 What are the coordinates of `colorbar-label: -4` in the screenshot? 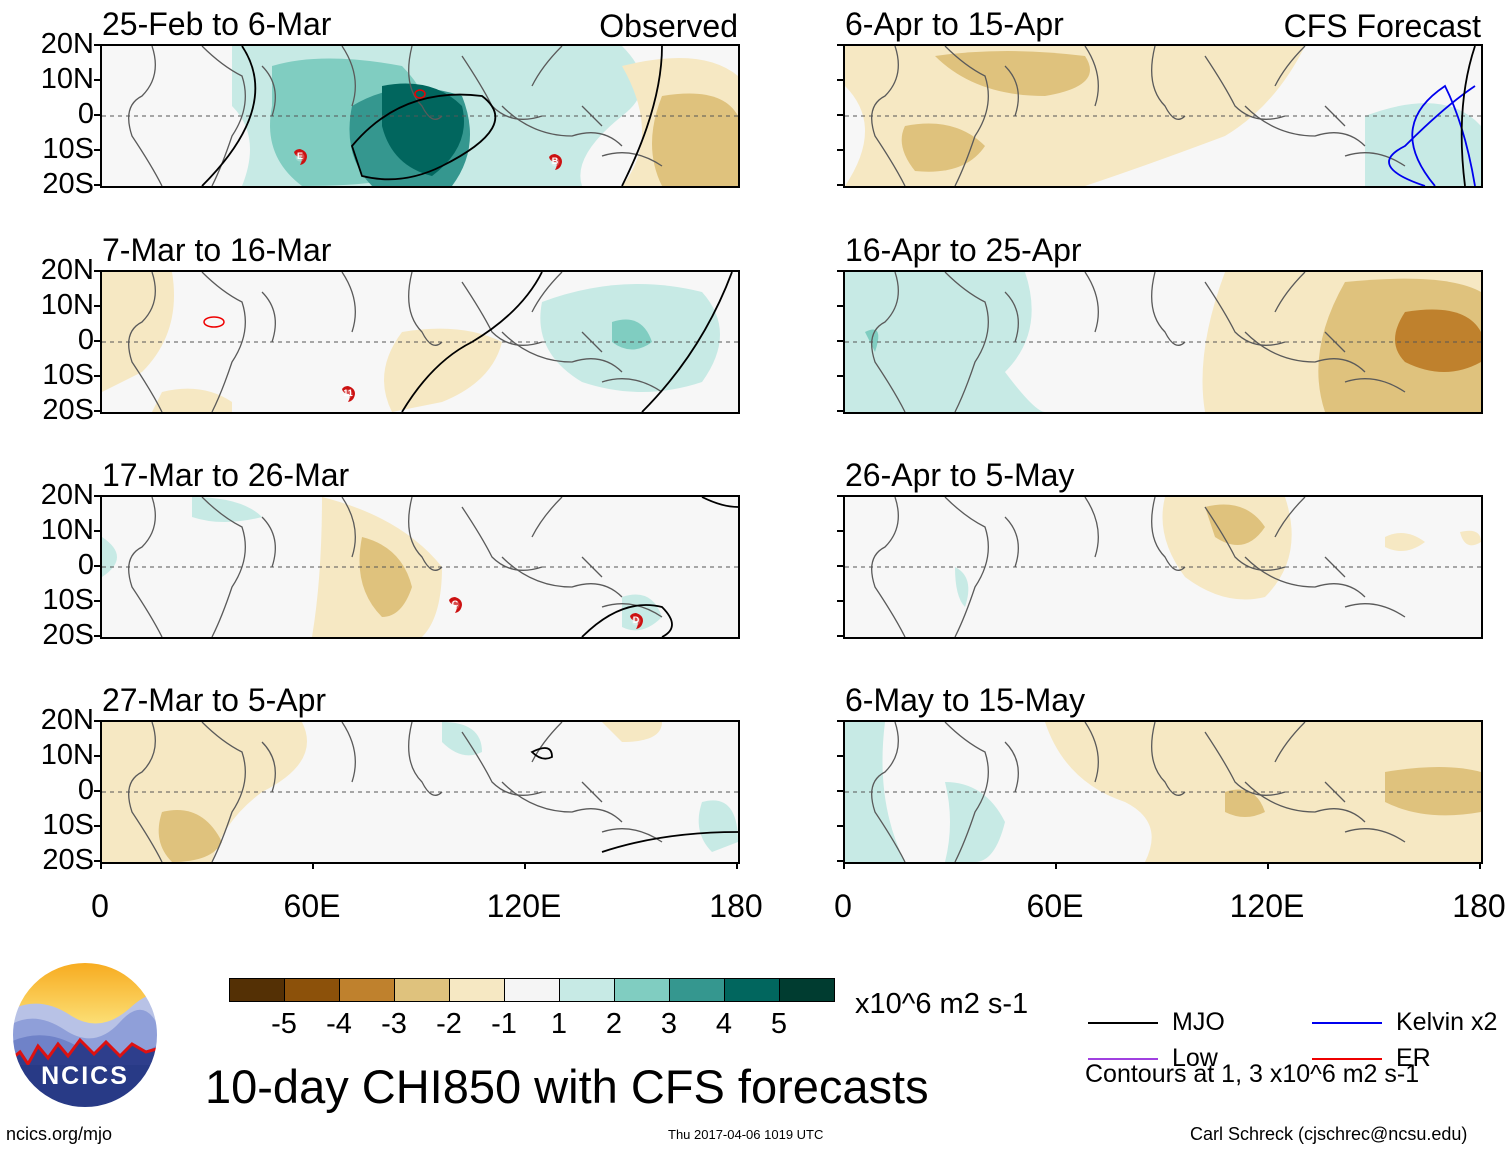 It's located at (339, 1024).